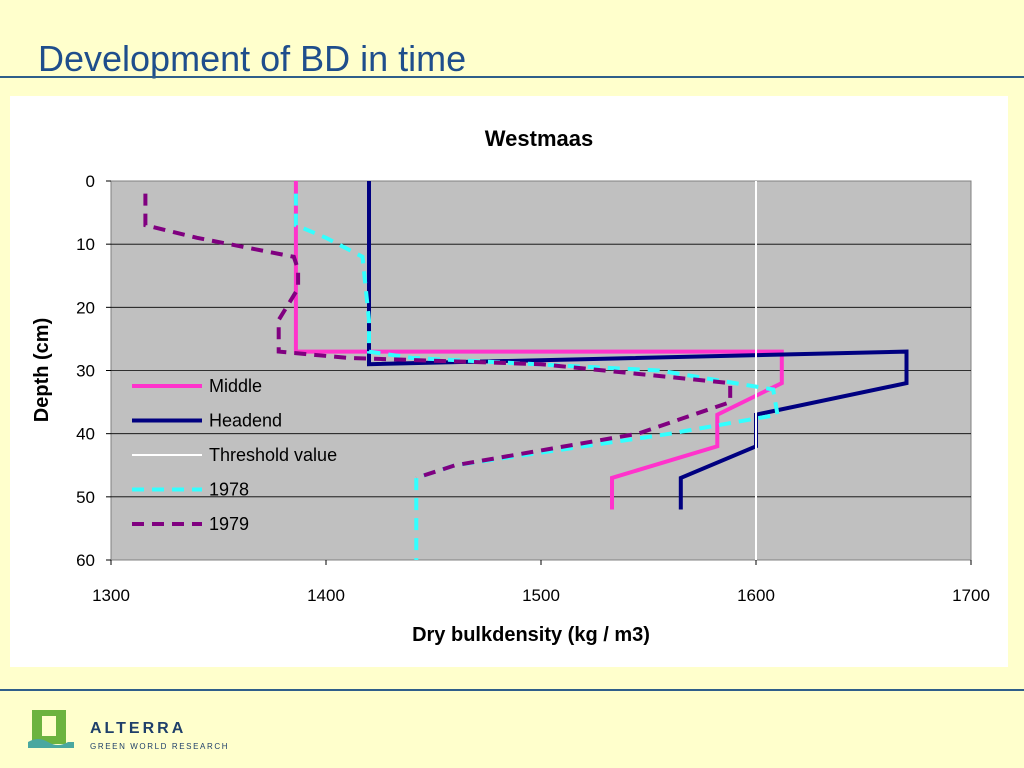 The width and height of the screenshot is (1024, 768). What do you see at coordinates (229, 490) in the screenshot?
I see `legend-label: 1978` at bounding box center [229, 490].